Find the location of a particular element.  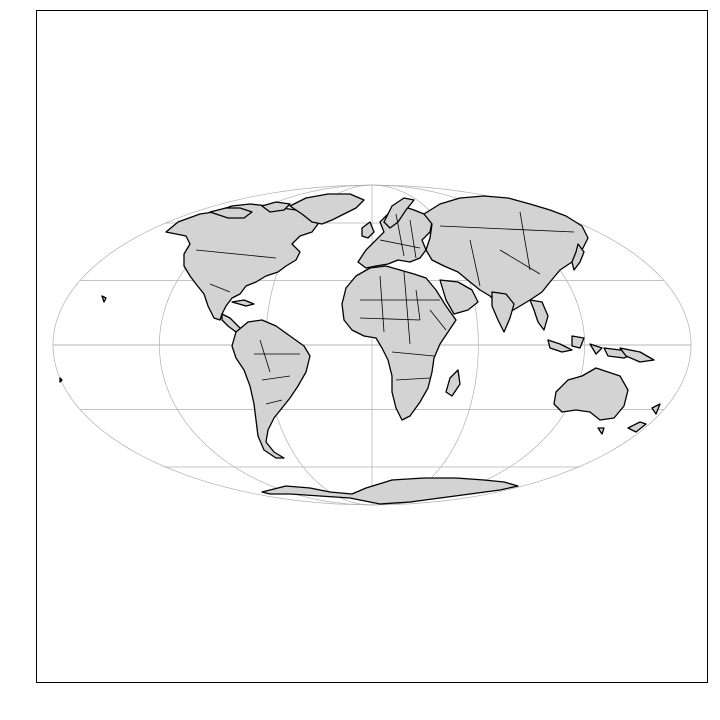

country-borders is located at coordinates (385, 308).